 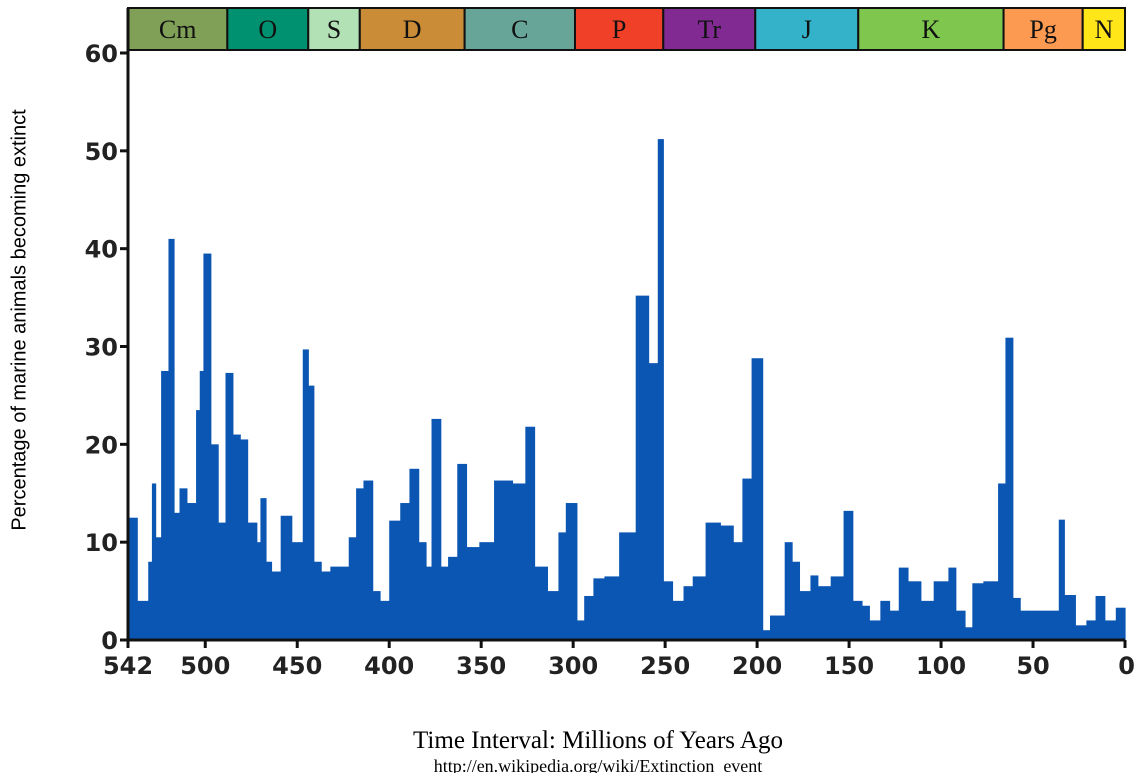 I want to click on x-axis-label: Time Interval: Millions of Years Ago, so click(x=598, y=740).